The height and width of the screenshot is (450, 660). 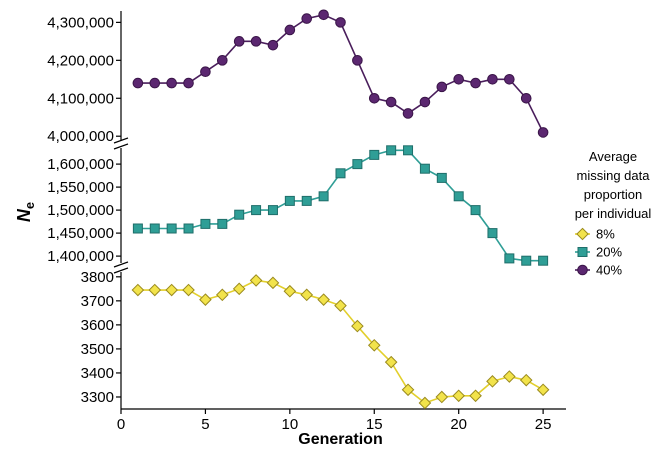 I want to click on y-tick-label: 4,300,000, so click(x=80, y=22).